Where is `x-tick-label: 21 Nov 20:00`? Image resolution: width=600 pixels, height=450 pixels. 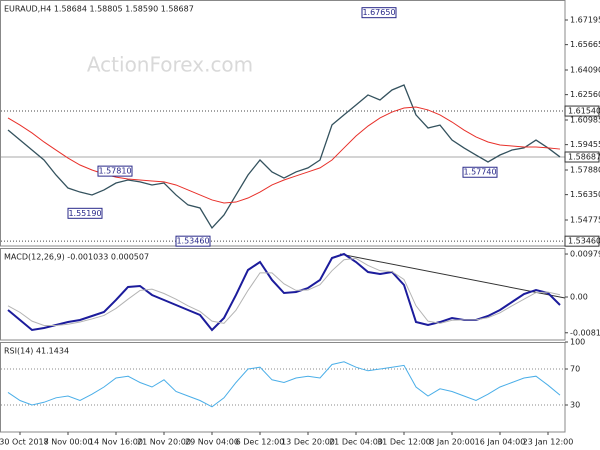 x-tick-label: 21 Nov 20:00 is located at coordinates (164, 442).